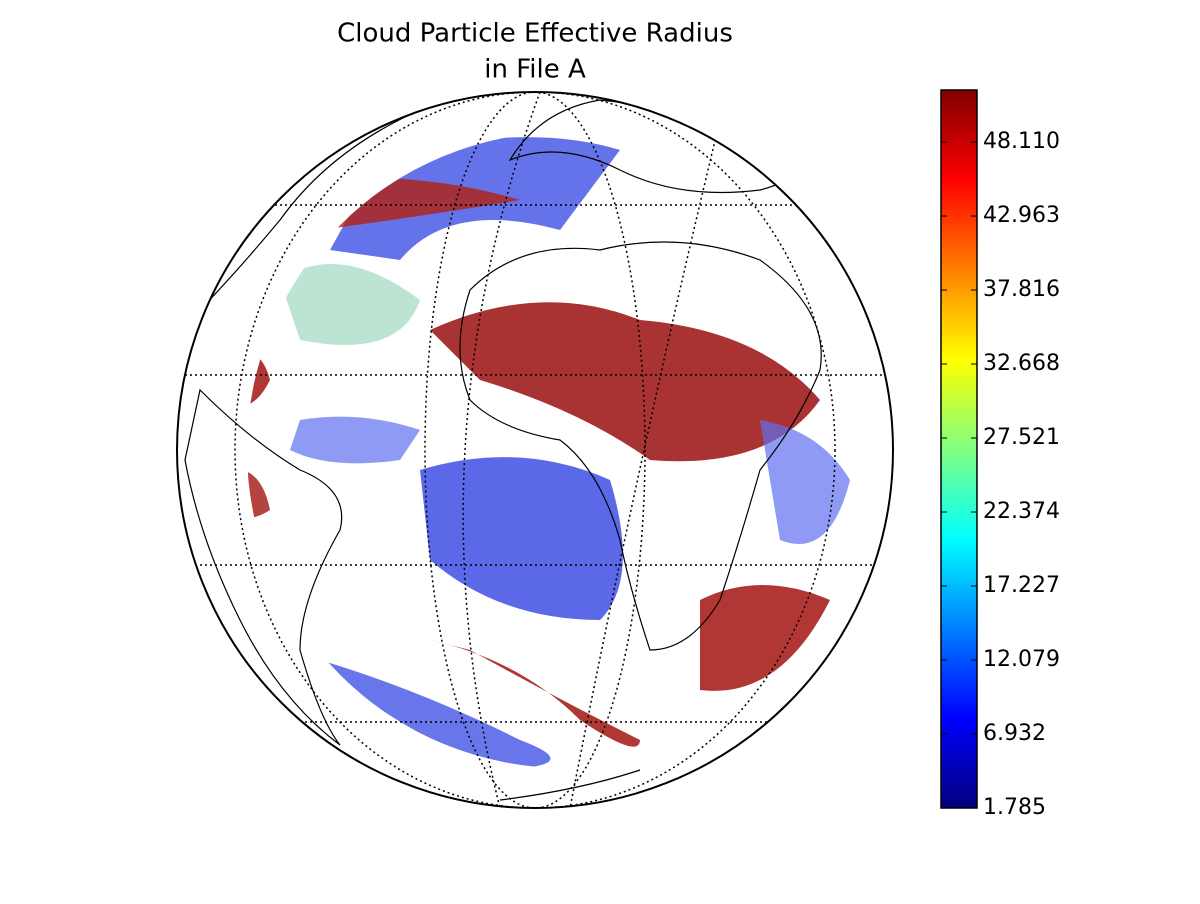  What do you see at coordinates (535, 70) in the screenshot?
I see `chart-title: in File A` at bounding box center [535, 70].